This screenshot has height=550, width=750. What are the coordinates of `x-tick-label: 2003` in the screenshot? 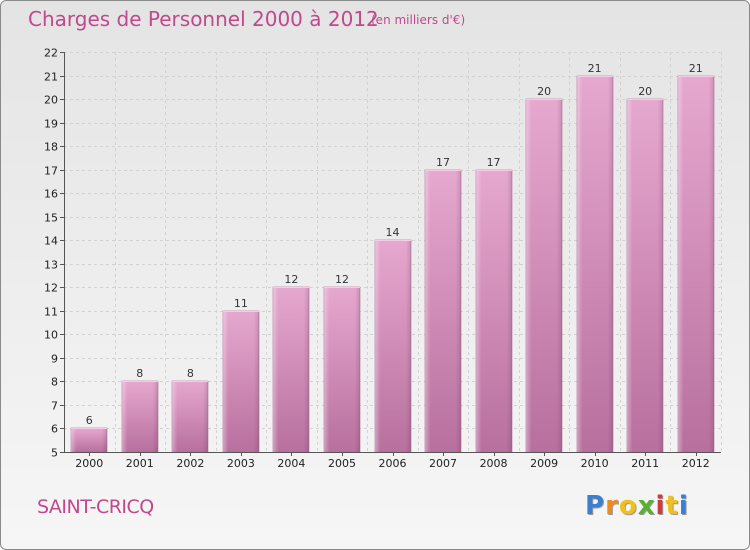 It's located at (241, 463).